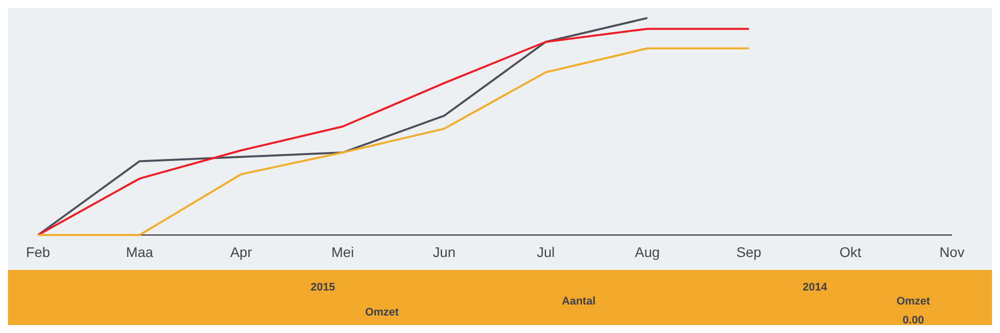 The width and height of the screenshot is (1000, 333). What do you see at coordinates (579, 301) in the screenshot?
I see `text: Aantal` at bounding box center [579, 301].